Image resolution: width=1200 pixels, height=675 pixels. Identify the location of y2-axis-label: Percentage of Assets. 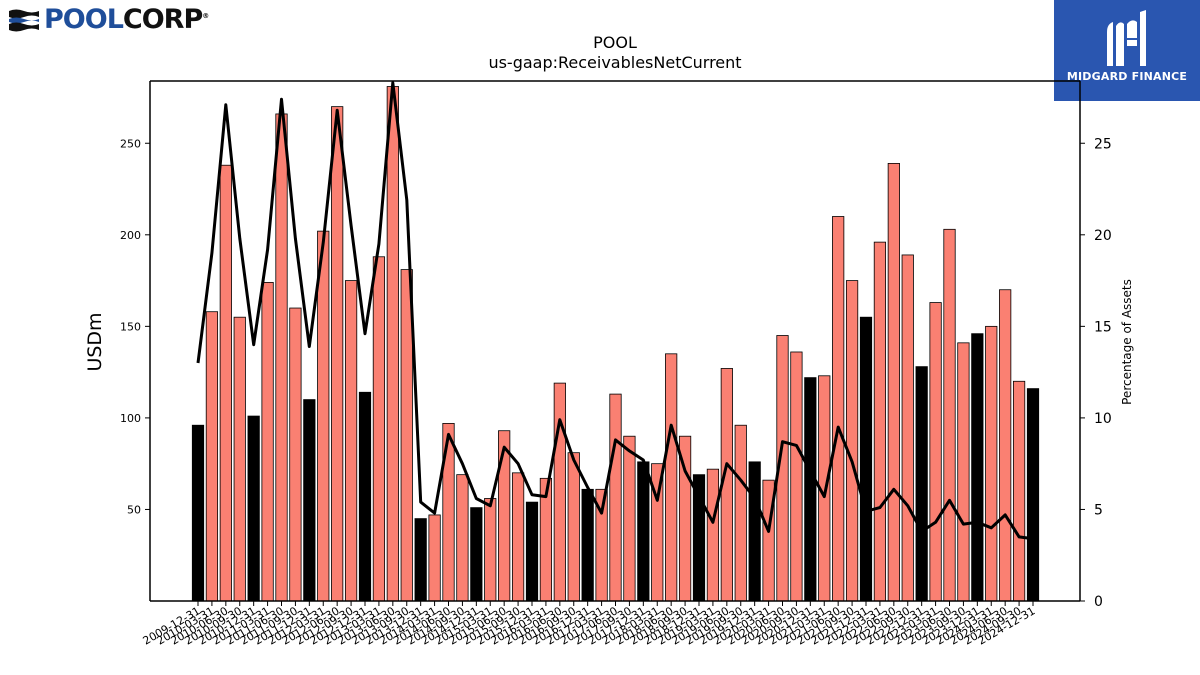
(1127, 342).